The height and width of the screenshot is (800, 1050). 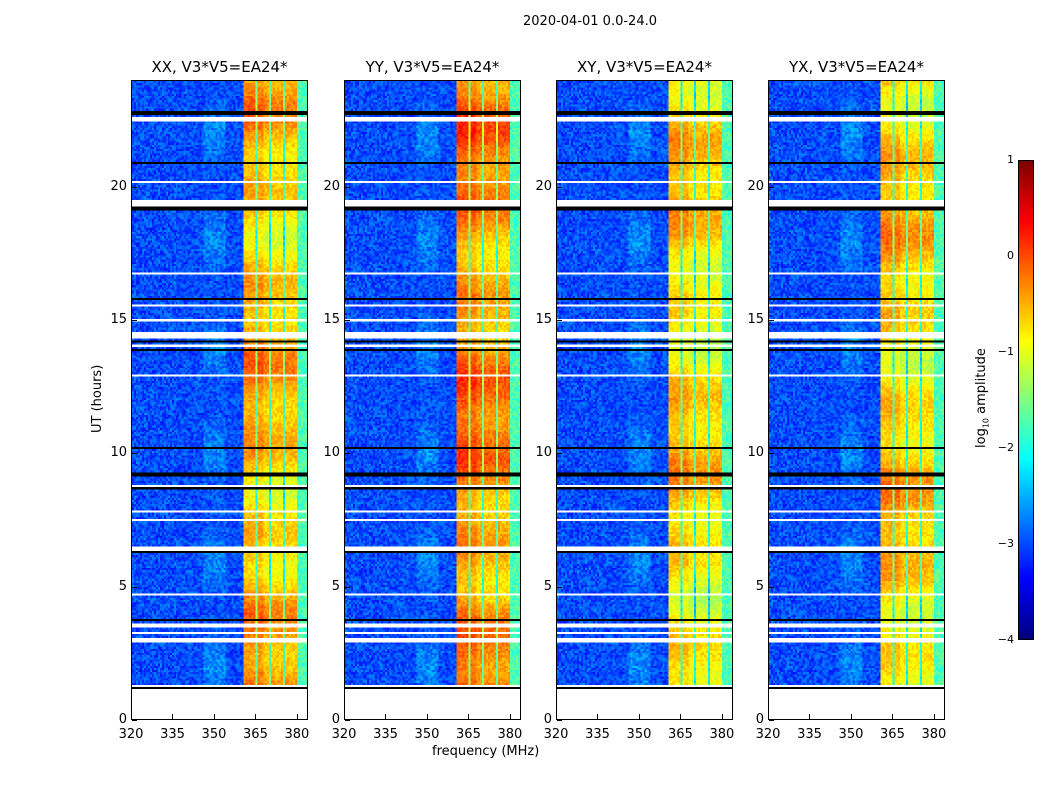 I want to click on panel-title: YX, V3*V5=EA24*, so click(x=856, y=67).